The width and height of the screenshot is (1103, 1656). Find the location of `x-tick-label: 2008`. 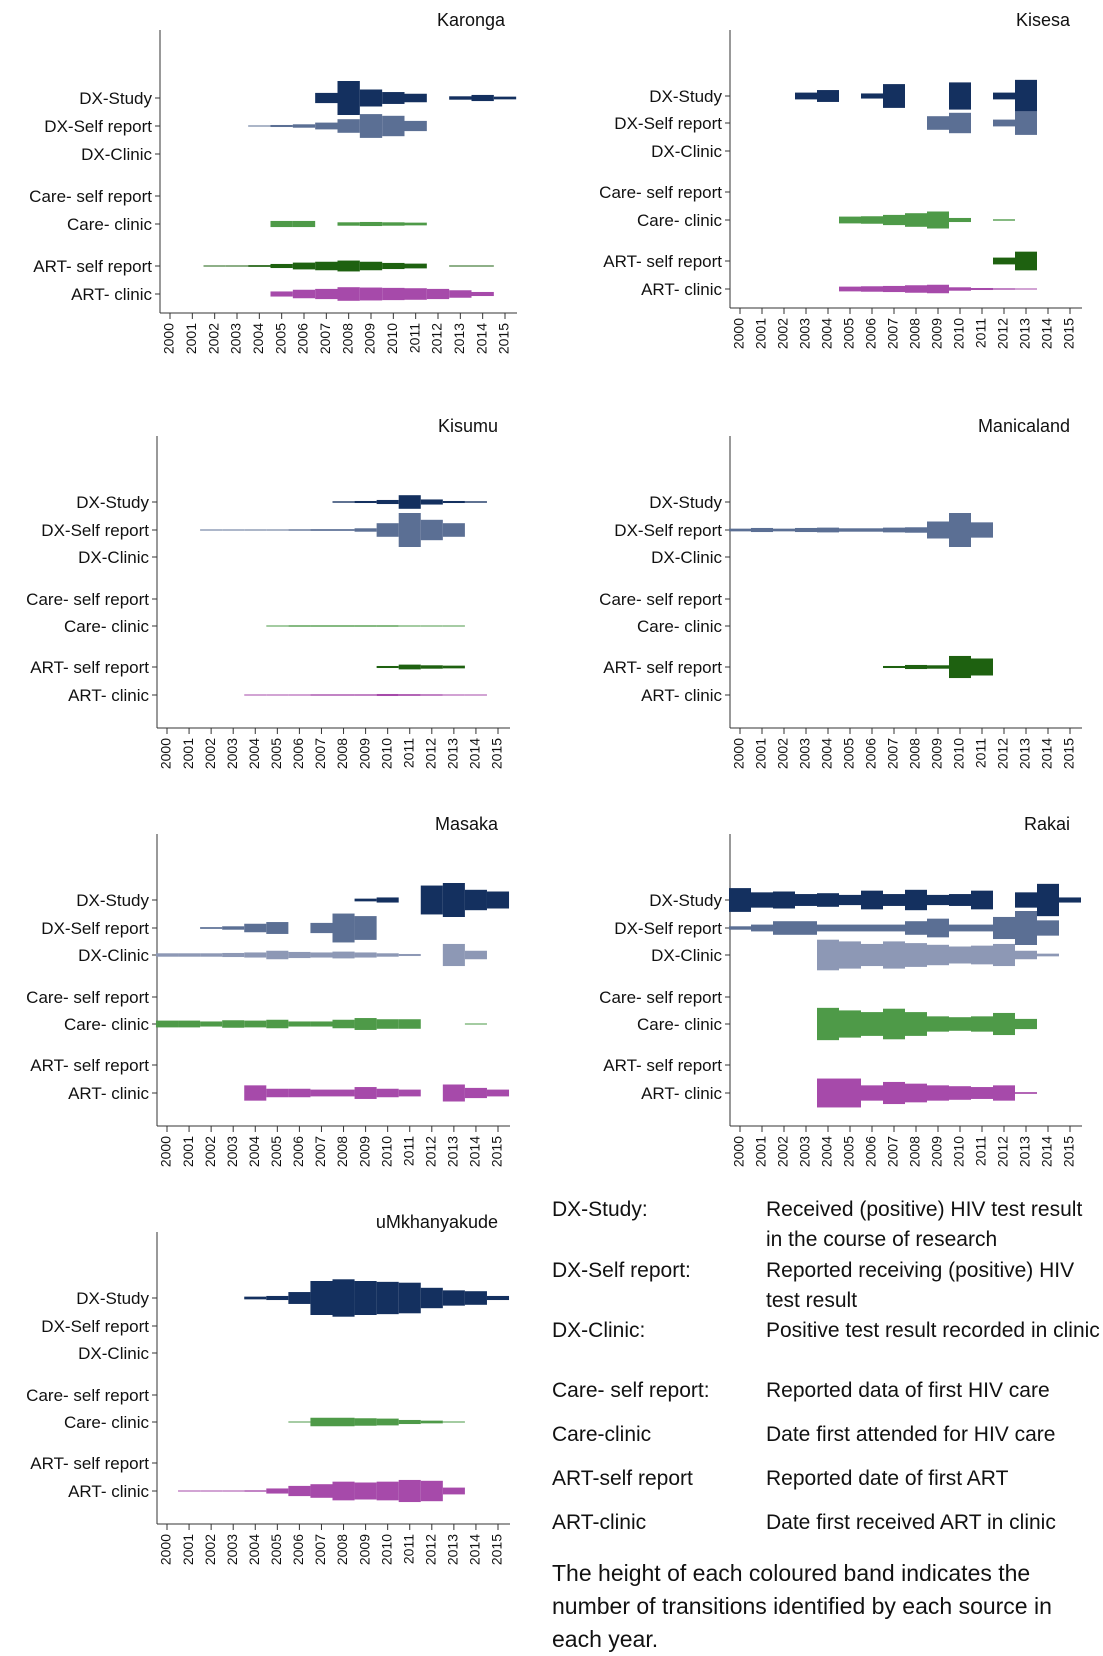

x-tick-label: 2008 is located at coordinates (342, 753).